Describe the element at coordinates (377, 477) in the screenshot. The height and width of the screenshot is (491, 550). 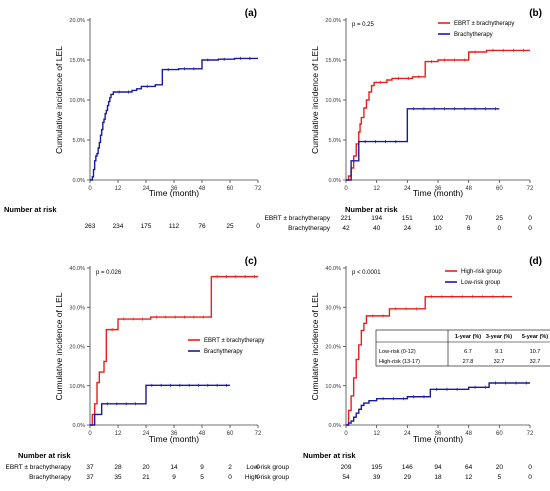
I see `risk-value: 39` at that location.